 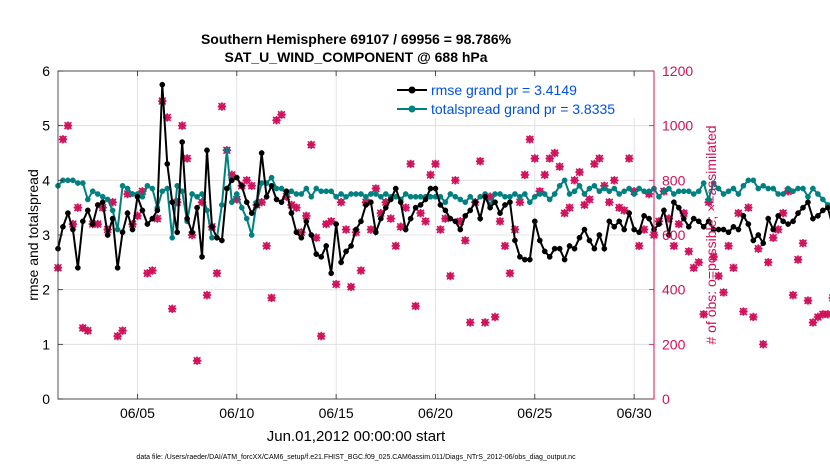 I want to click on y-right-tick-label: 600, so click(x=674, y=235).